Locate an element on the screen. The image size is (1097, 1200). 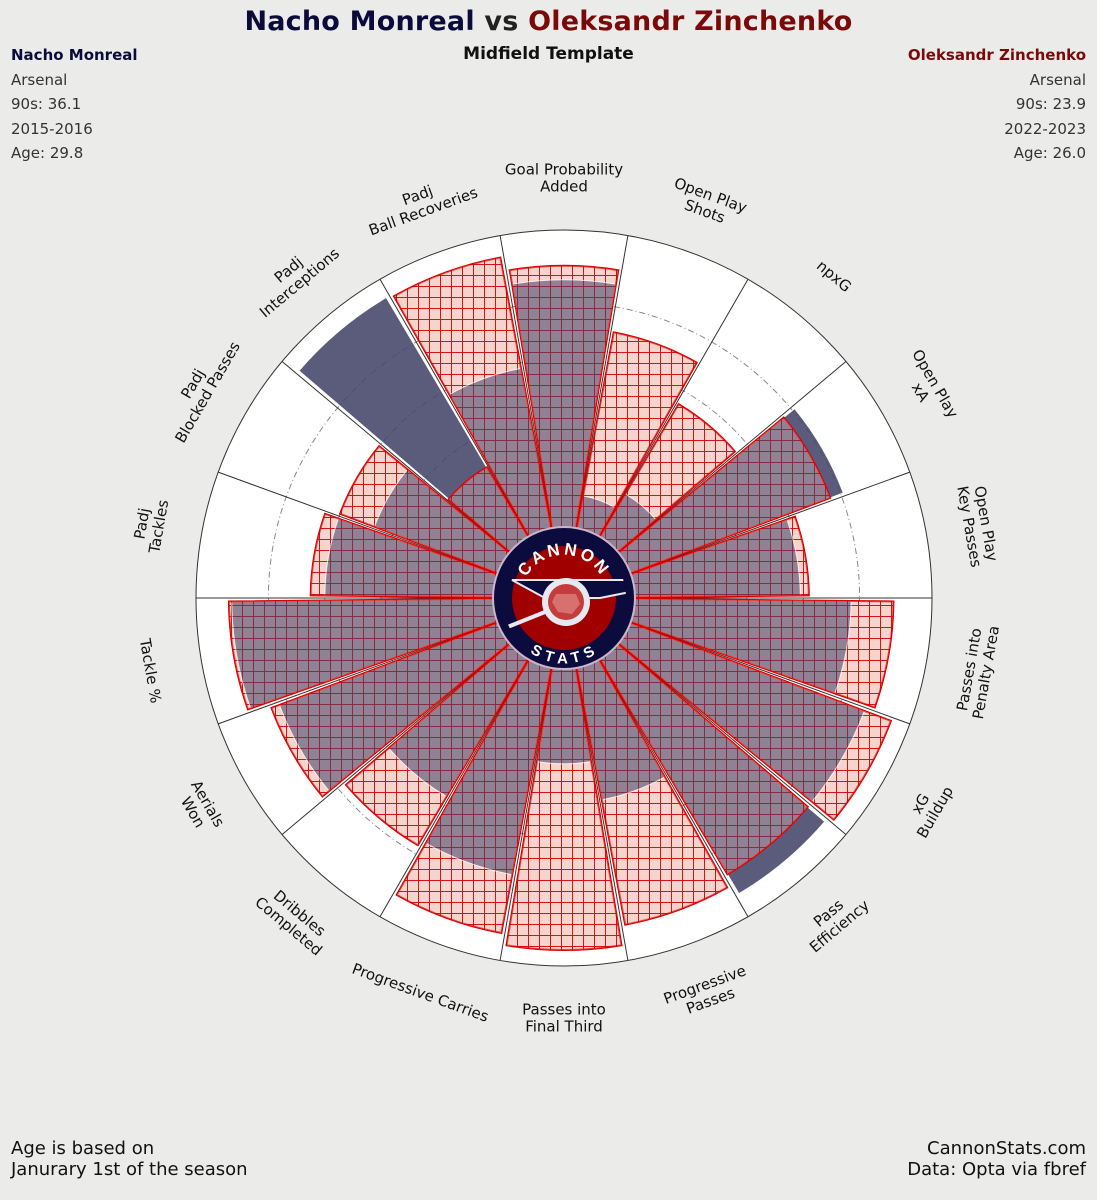
axis-label-line: Tackle % is located at coordinates (150, 670).